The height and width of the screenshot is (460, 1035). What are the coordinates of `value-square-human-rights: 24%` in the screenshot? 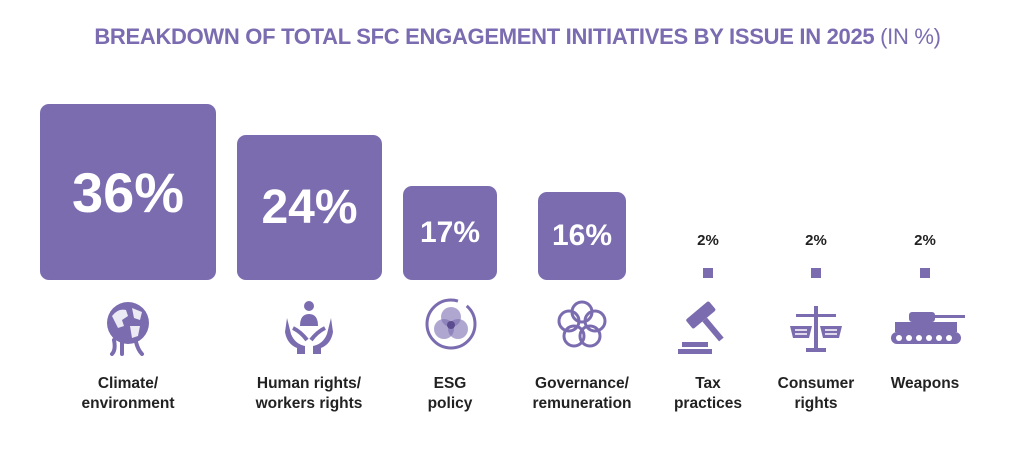 It's located at (309, 207).